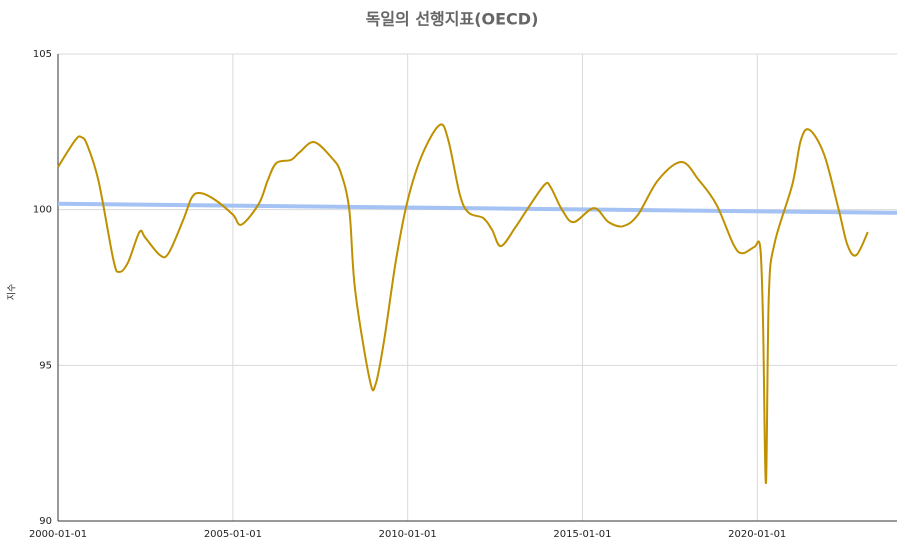 This screenshot has width=905, height=553. What do you see at coordinates (42, 54) in the screenshot?
I see `y-tick-label: 105` at bounding box center [42, 54].